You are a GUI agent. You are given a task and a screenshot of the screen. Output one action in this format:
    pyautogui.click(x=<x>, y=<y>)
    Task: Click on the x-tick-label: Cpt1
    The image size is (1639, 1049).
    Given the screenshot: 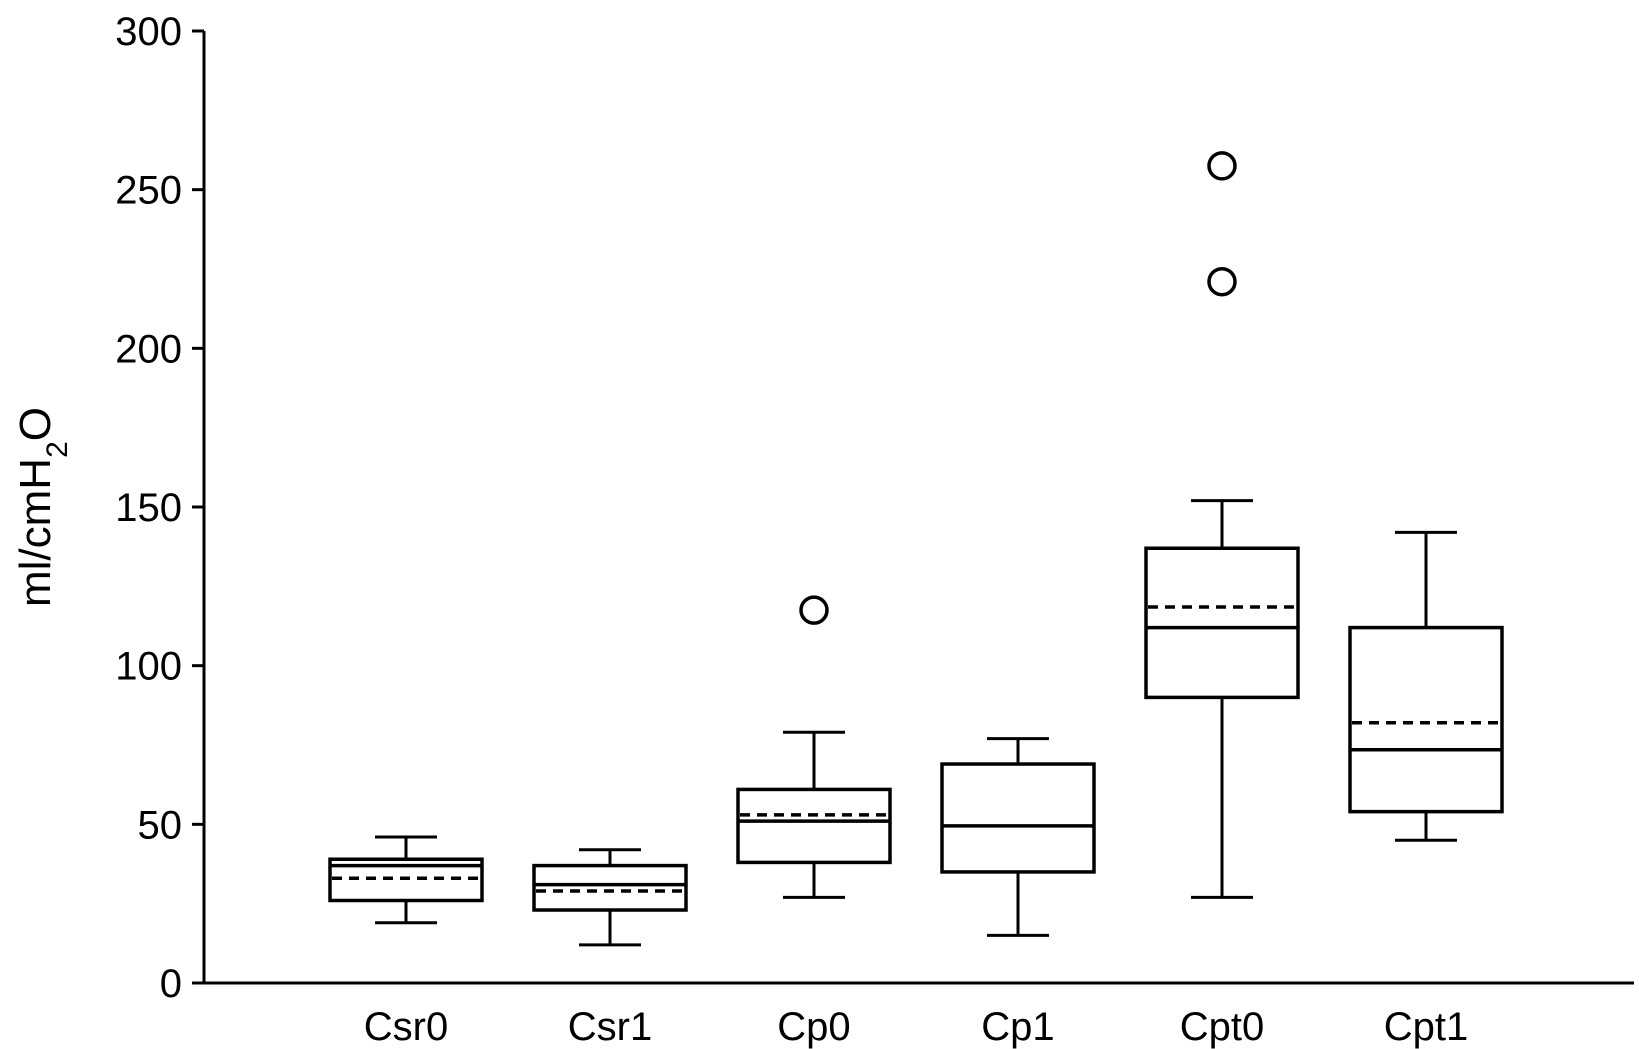 What is the action you would take?
    pyautogui.click(x=1426, y=1027)
    